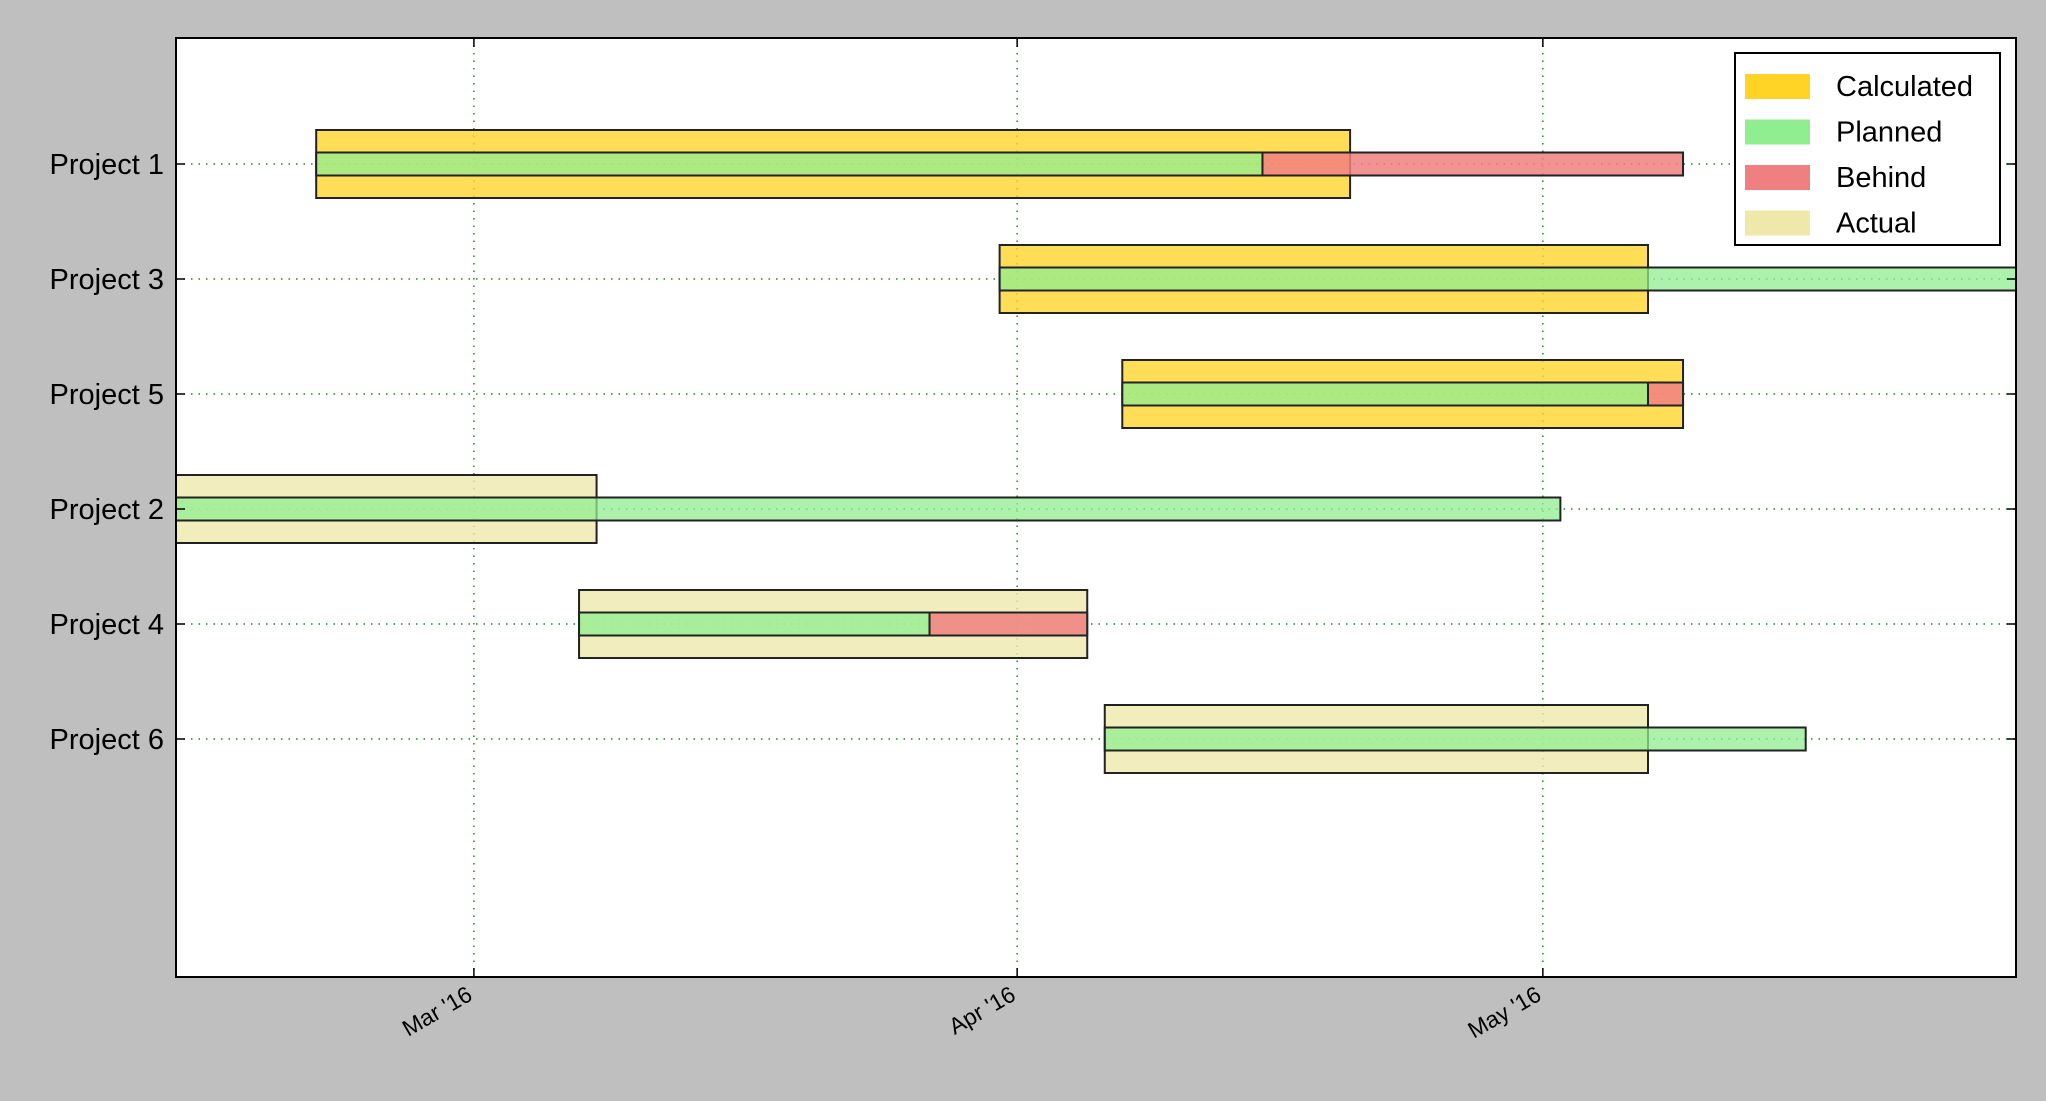 This screenshot has height=1101, width=2046. What do you see at coordinates (107, 510) in the screenshot?
I see `y-tick-label: Project 2` at bounding box center [107, 510].